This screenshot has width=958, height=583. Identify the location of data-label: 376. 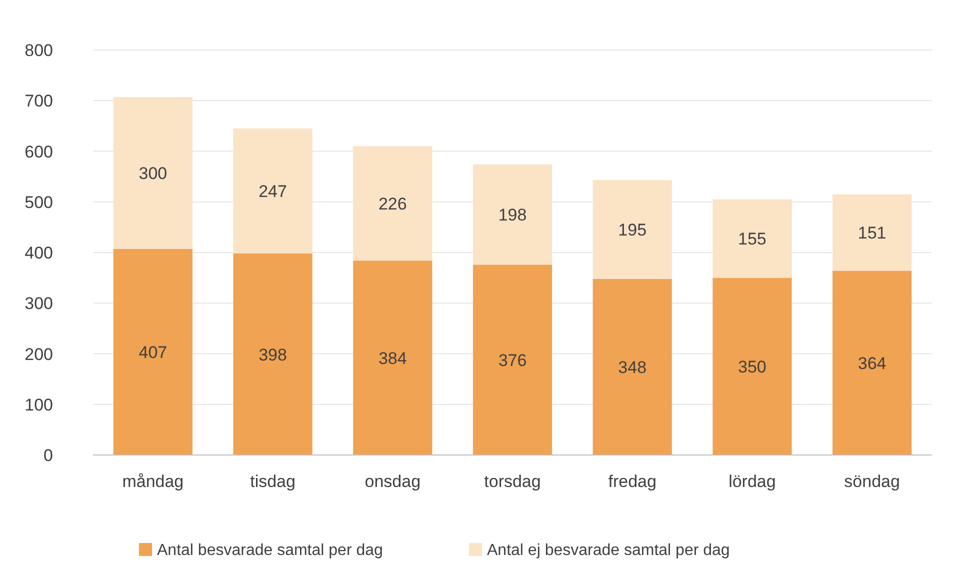
(512, 360).